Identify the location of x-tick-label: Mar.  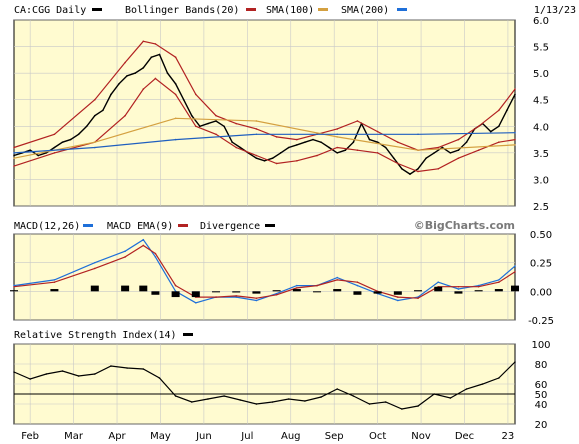
(74, 436).